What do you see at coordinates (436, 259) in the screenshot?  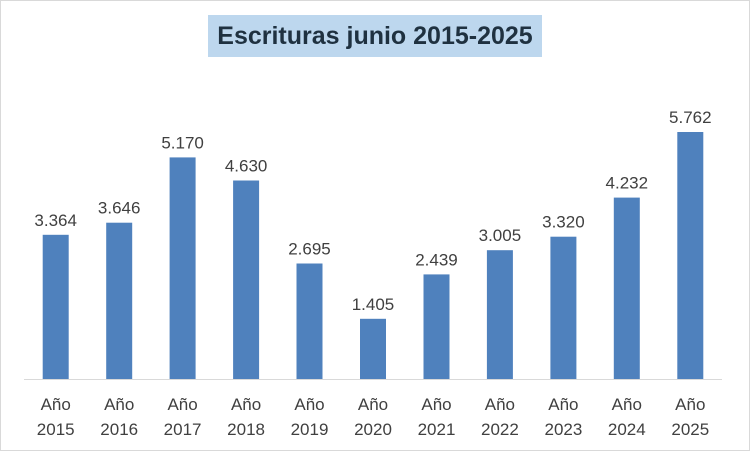 I see `data-label-6: 2.439` at bounding box center [436, 259].